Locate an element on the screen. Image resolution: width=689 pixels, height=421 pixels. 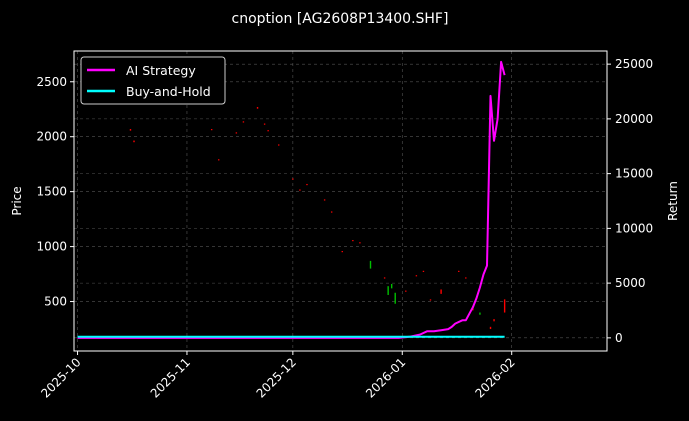
legend-box is located at coordinates (153, 80).